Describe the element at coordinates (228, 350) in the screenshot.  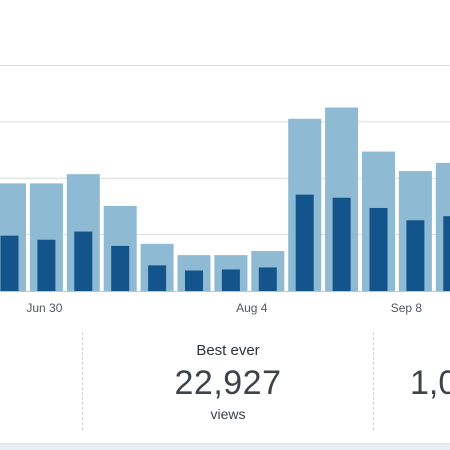
I see `best-ever-title: Best ever` at that location.